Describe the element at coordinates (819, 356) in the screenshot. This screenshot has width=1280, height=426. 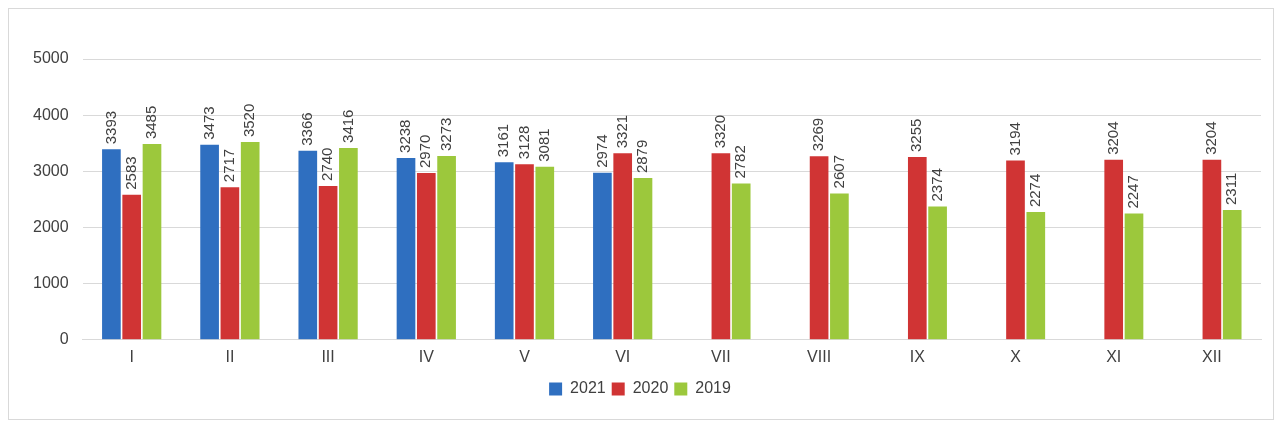
I see `x-tick-label: VIII` at that location.